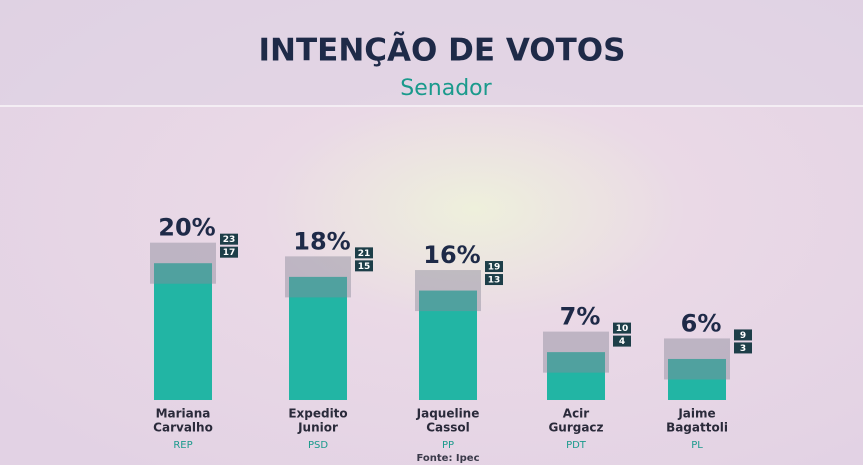 The height and width of the screenshot is (465, 863). I want to click on chart-title: INTENÇÃO DE VOTOS, so click(442, 50).